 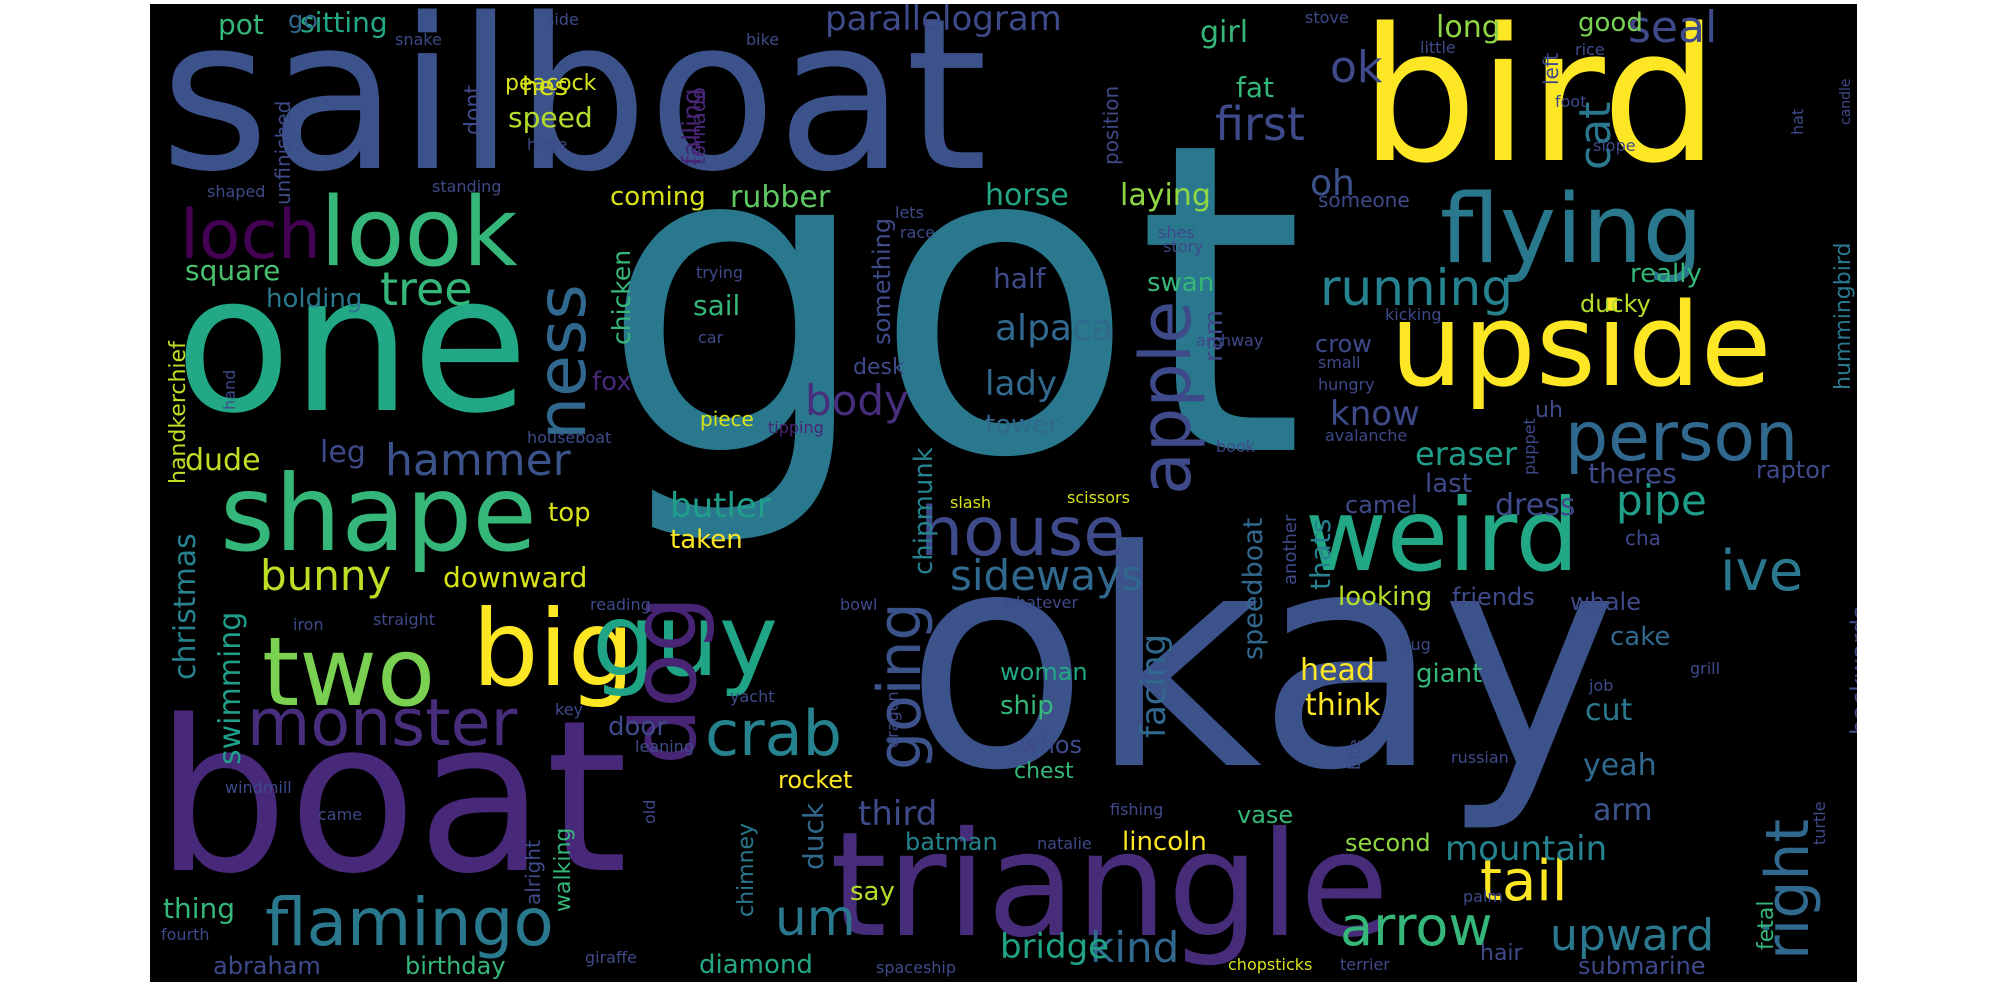 What do you see at coordinates (1022, 425) in the screenshot?
I see `word-tower: tower` at bounding box center [1022, 425].